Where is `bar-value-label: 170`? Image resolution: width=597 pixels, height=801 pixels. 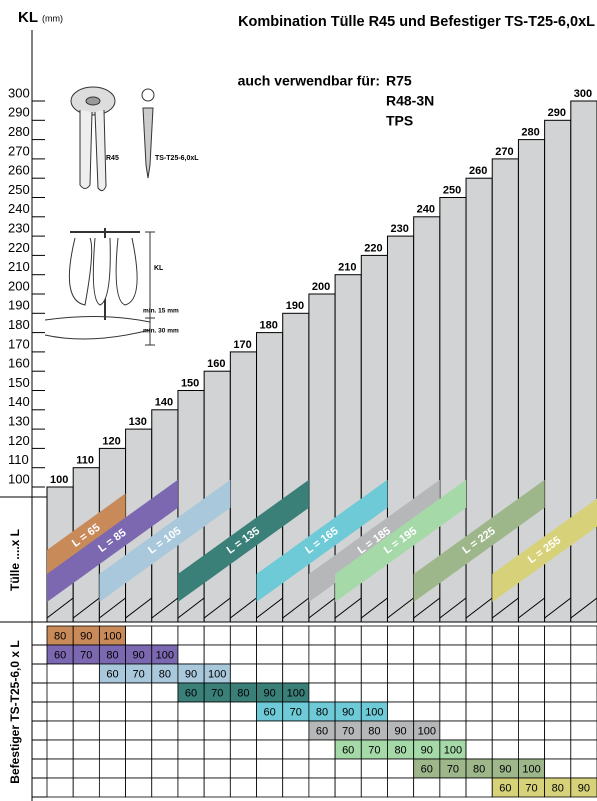
bar-value-label: 170 is located at coordinates (242, 345).